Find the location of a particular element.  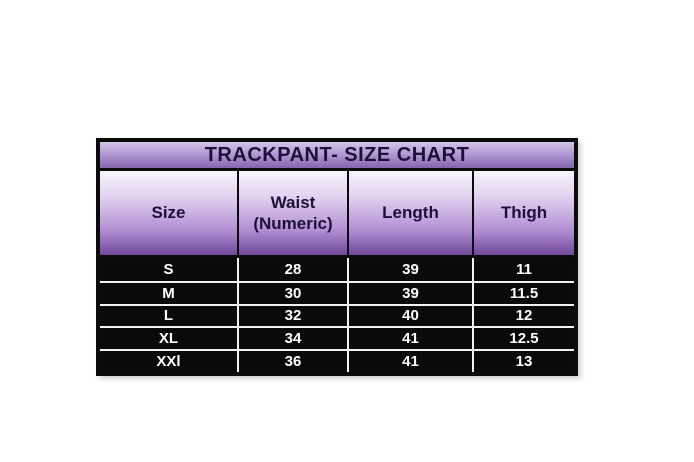

cell-size: S is located at coordinates (168, 269).